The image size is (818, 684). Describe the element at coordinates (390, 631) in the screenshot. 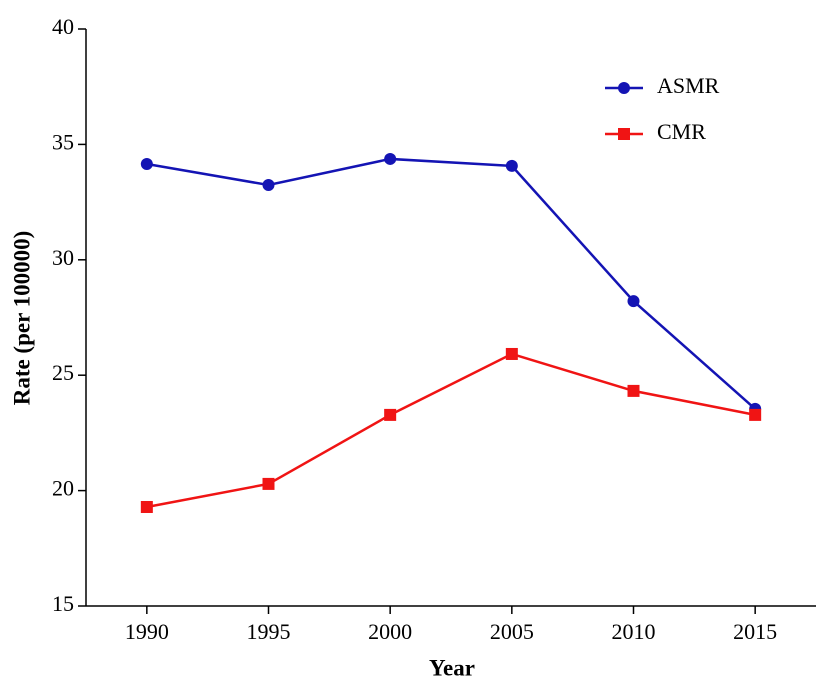

I see `x-tick-label: 2000` at that location.